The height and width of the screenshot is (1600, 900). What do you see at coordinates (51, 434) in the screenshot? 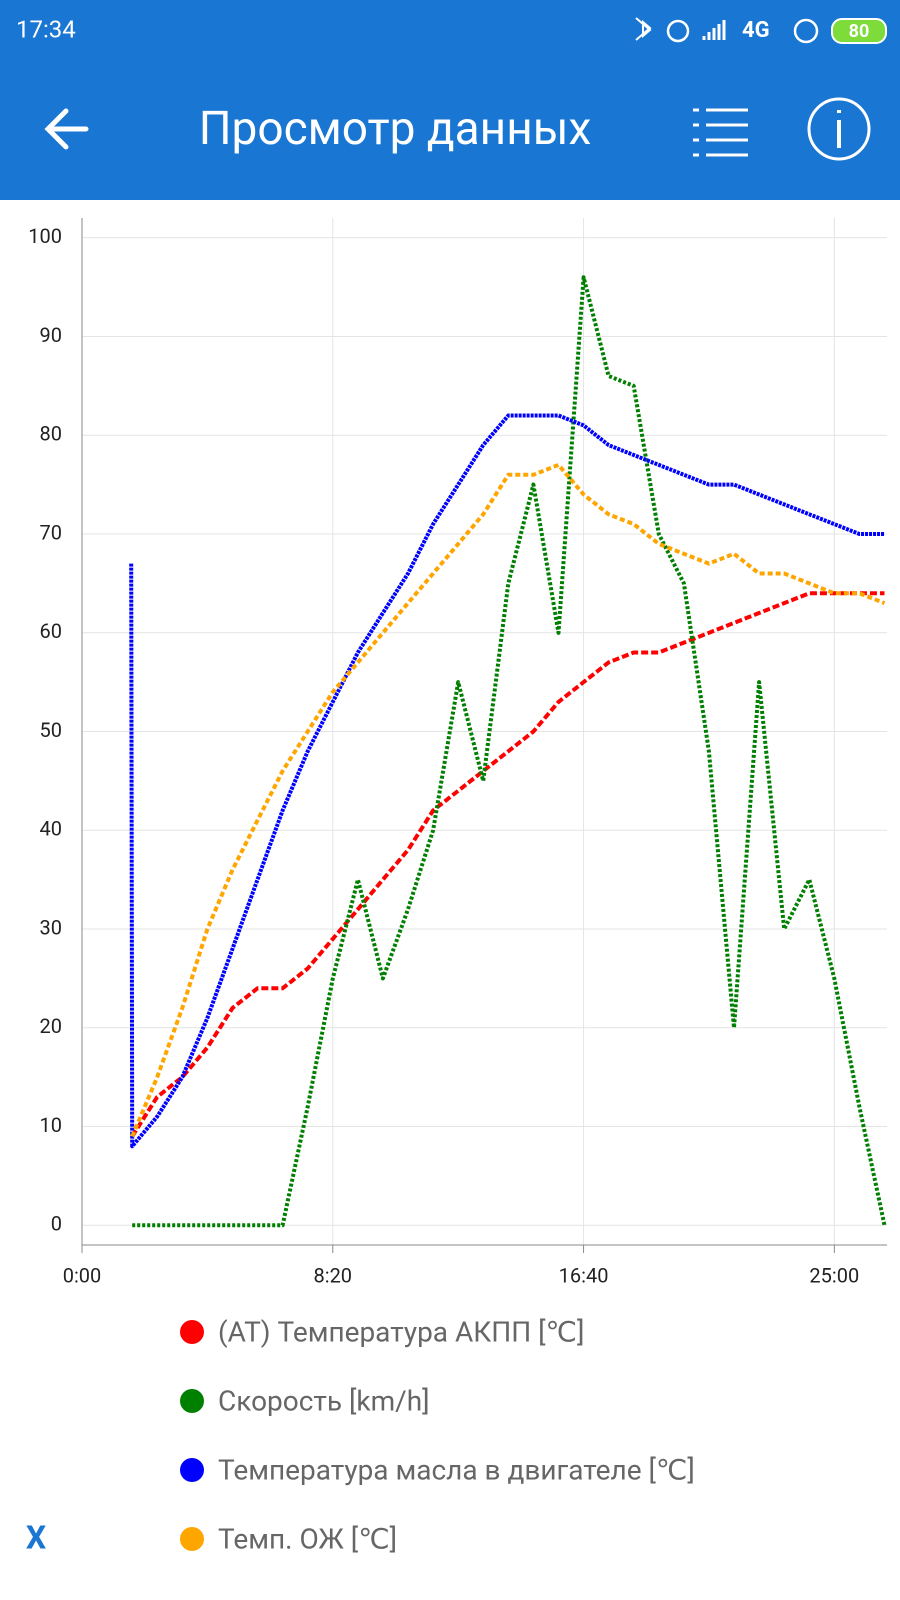
I see `y-tick-label: 80` at bounding box center [51, 434].